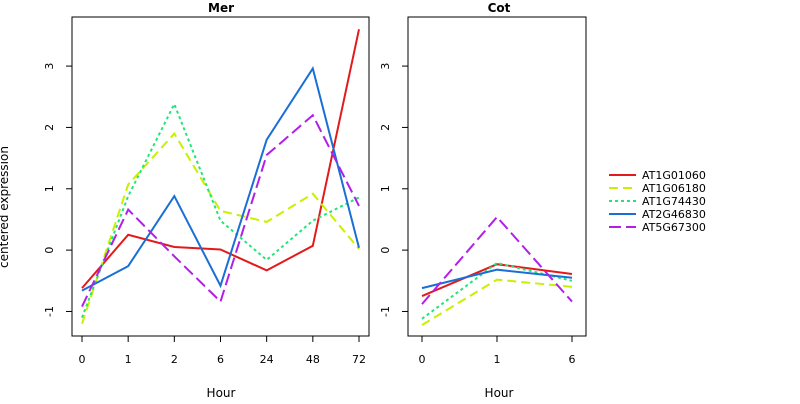  Describe the element at coordinates (267, 359) in the screenshot. I see `x-tick-label: 24` at that location.